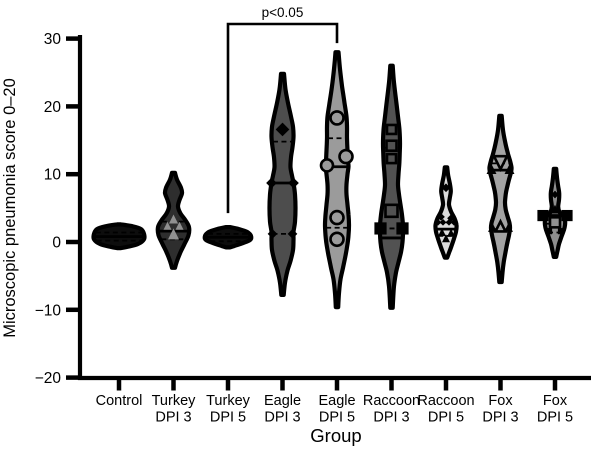 This screenshot has height=451, width=600. I want to click on bracket-line, so click(282, 118).